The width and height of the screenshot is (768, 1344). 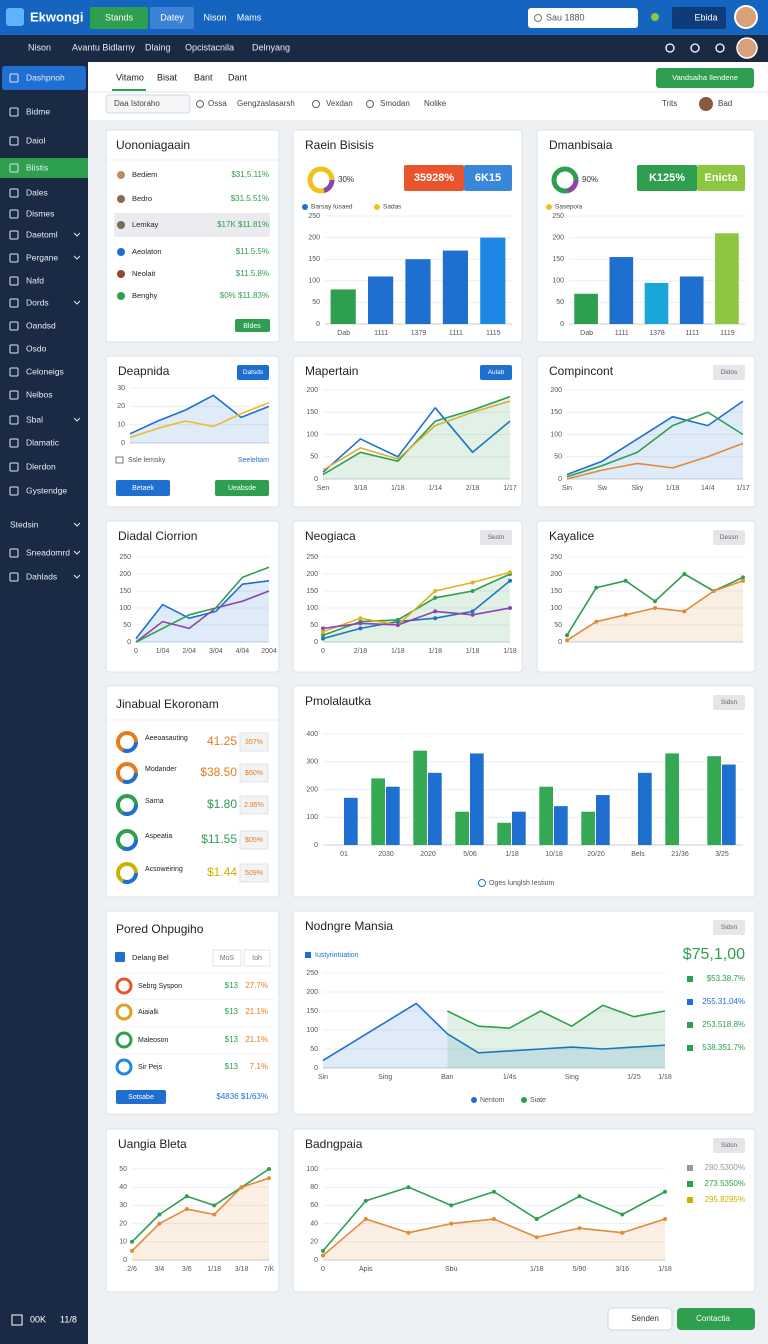 I want to click on filter-icon, so click(x=370, y=104).